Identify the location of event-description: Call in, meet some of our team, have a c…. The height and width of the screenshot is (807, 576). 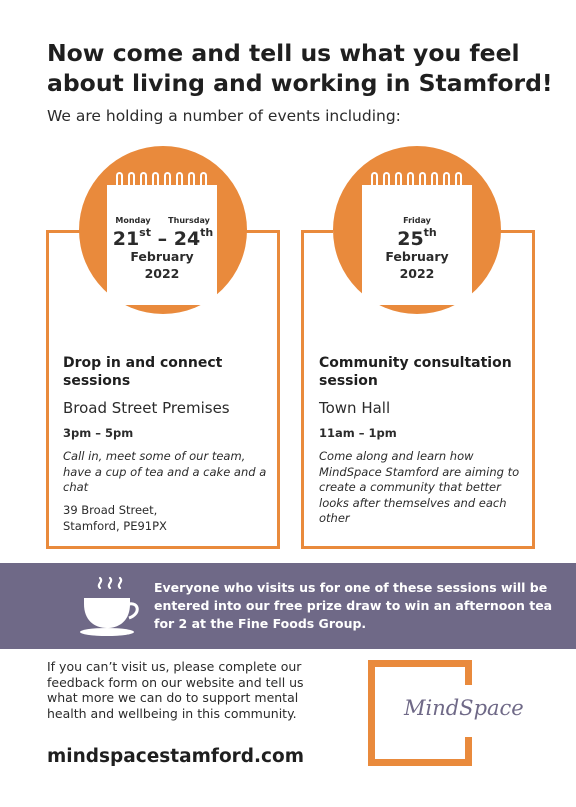
(165, 471).